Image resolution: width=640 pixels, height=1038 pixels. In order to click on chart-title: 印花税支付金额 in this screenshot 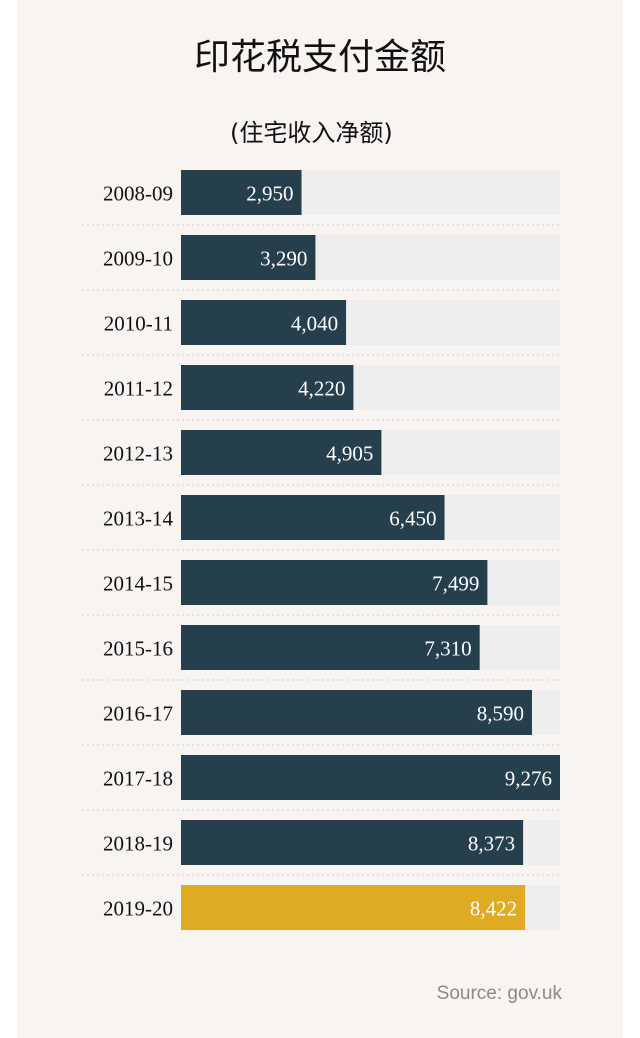, I will do `click(319, 57)`.